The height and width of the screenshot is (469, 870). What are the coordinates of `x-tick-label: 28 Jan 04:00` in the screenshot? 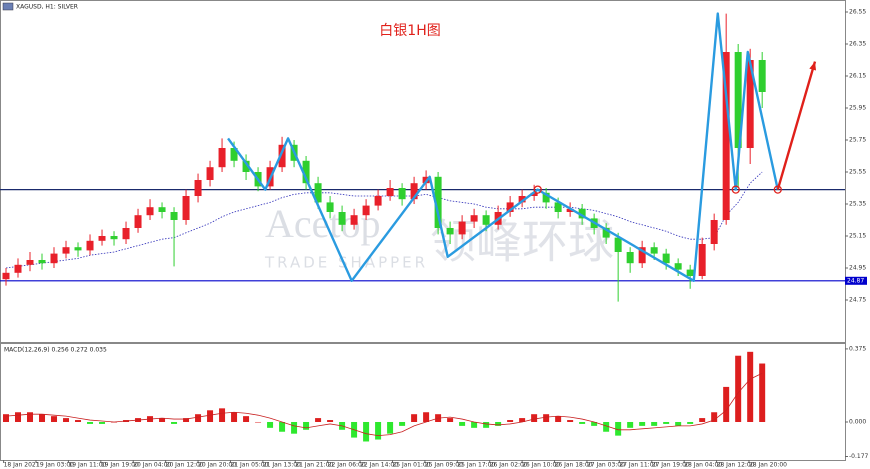 It's located at (703, 465).